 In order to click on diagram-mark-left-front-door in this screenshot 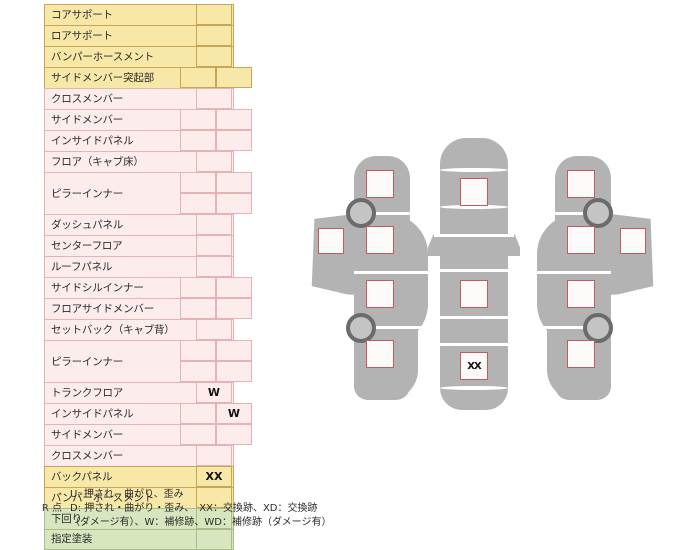, I will do `click(380, 240)`.